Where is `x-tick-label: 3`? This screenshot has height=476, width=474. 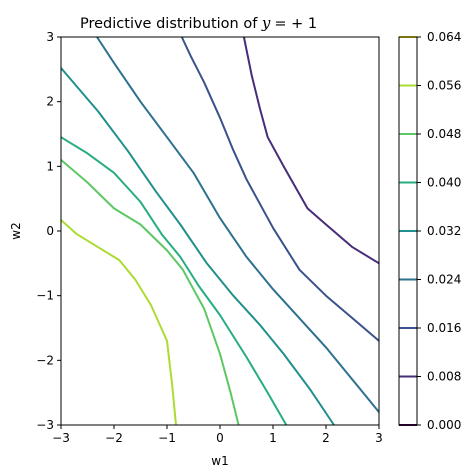
x-tick-label: 3 is located at coordinates (379, 438).